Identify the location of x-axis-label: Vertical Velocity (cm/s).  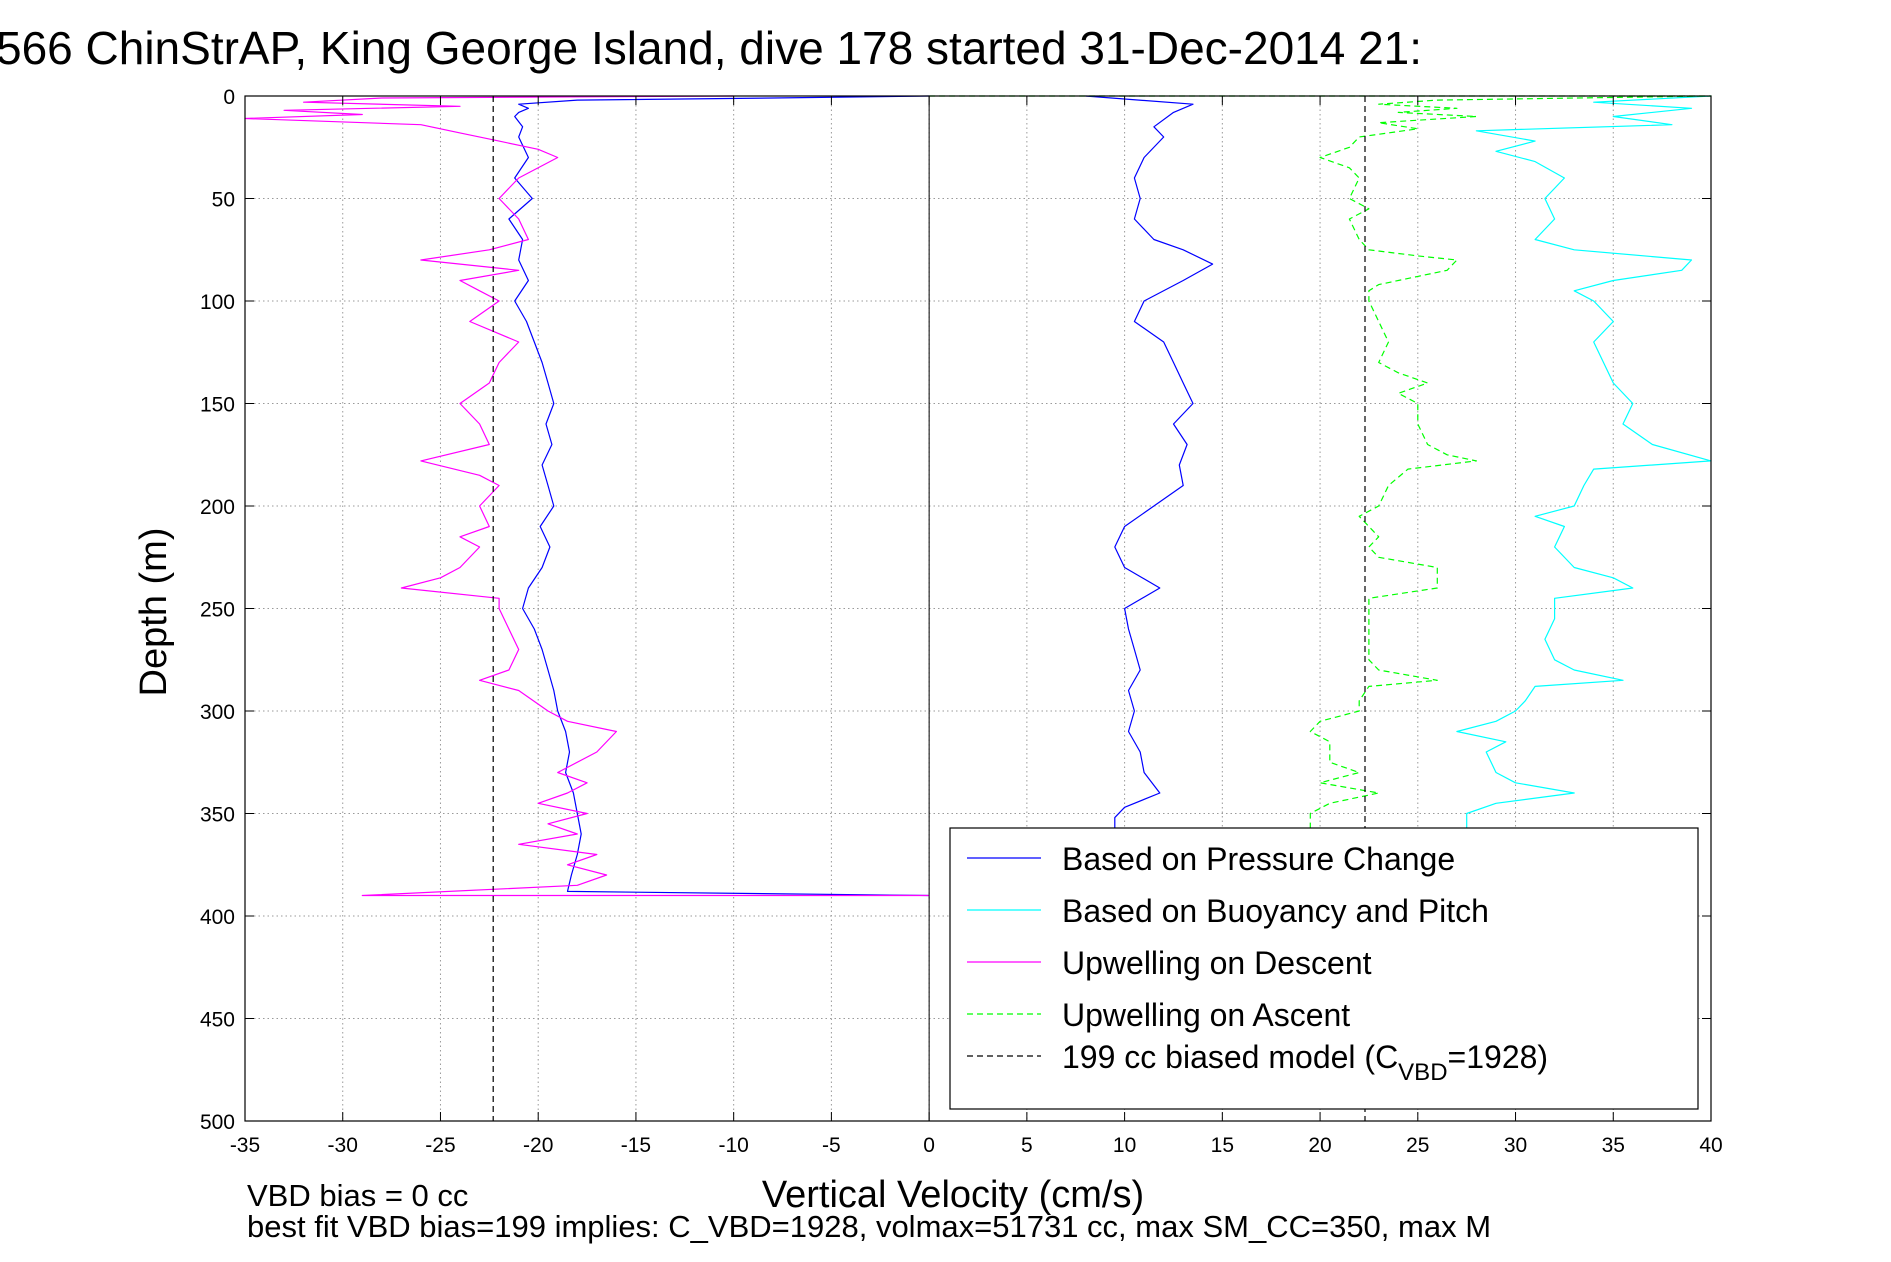
(953, 1195).